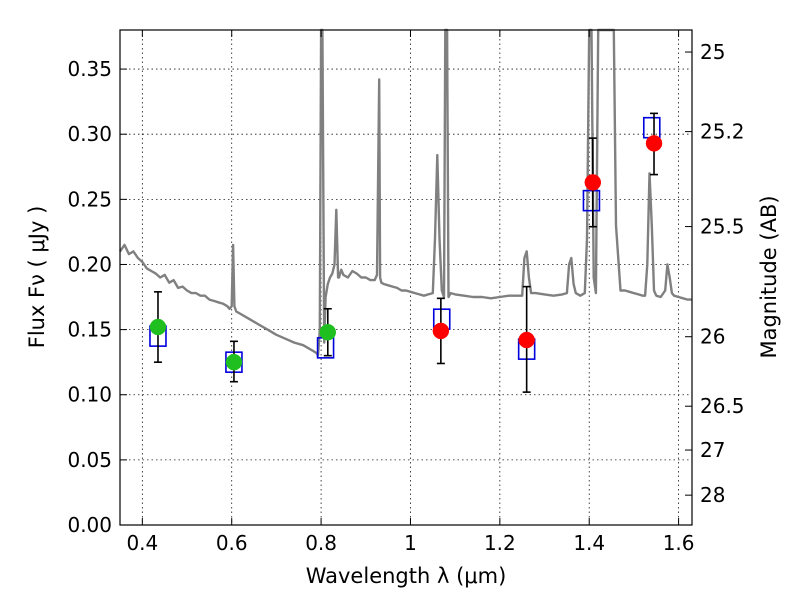  I want to click on x-tick-label: 1.6, so click(679, 543).